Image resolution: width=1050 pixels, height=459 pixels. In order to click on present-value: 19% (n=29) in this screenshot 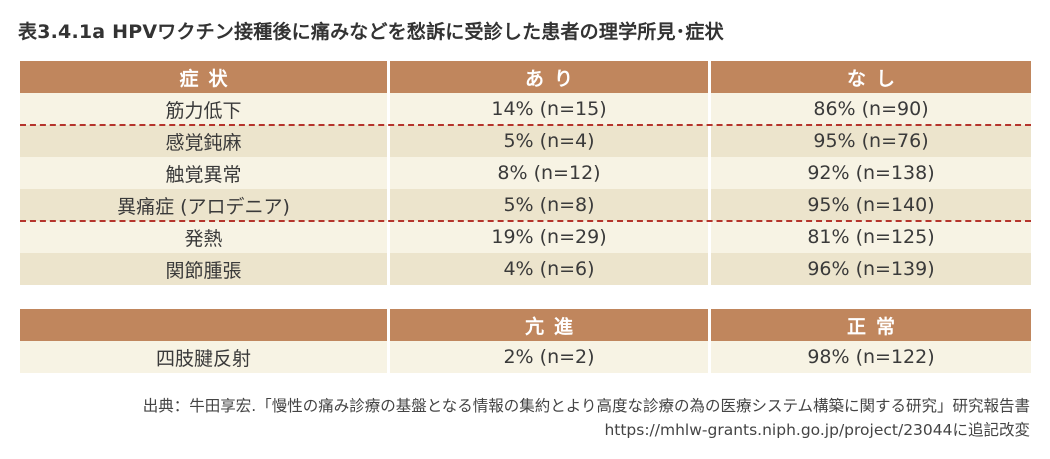, I will do `click(549, 237)`.